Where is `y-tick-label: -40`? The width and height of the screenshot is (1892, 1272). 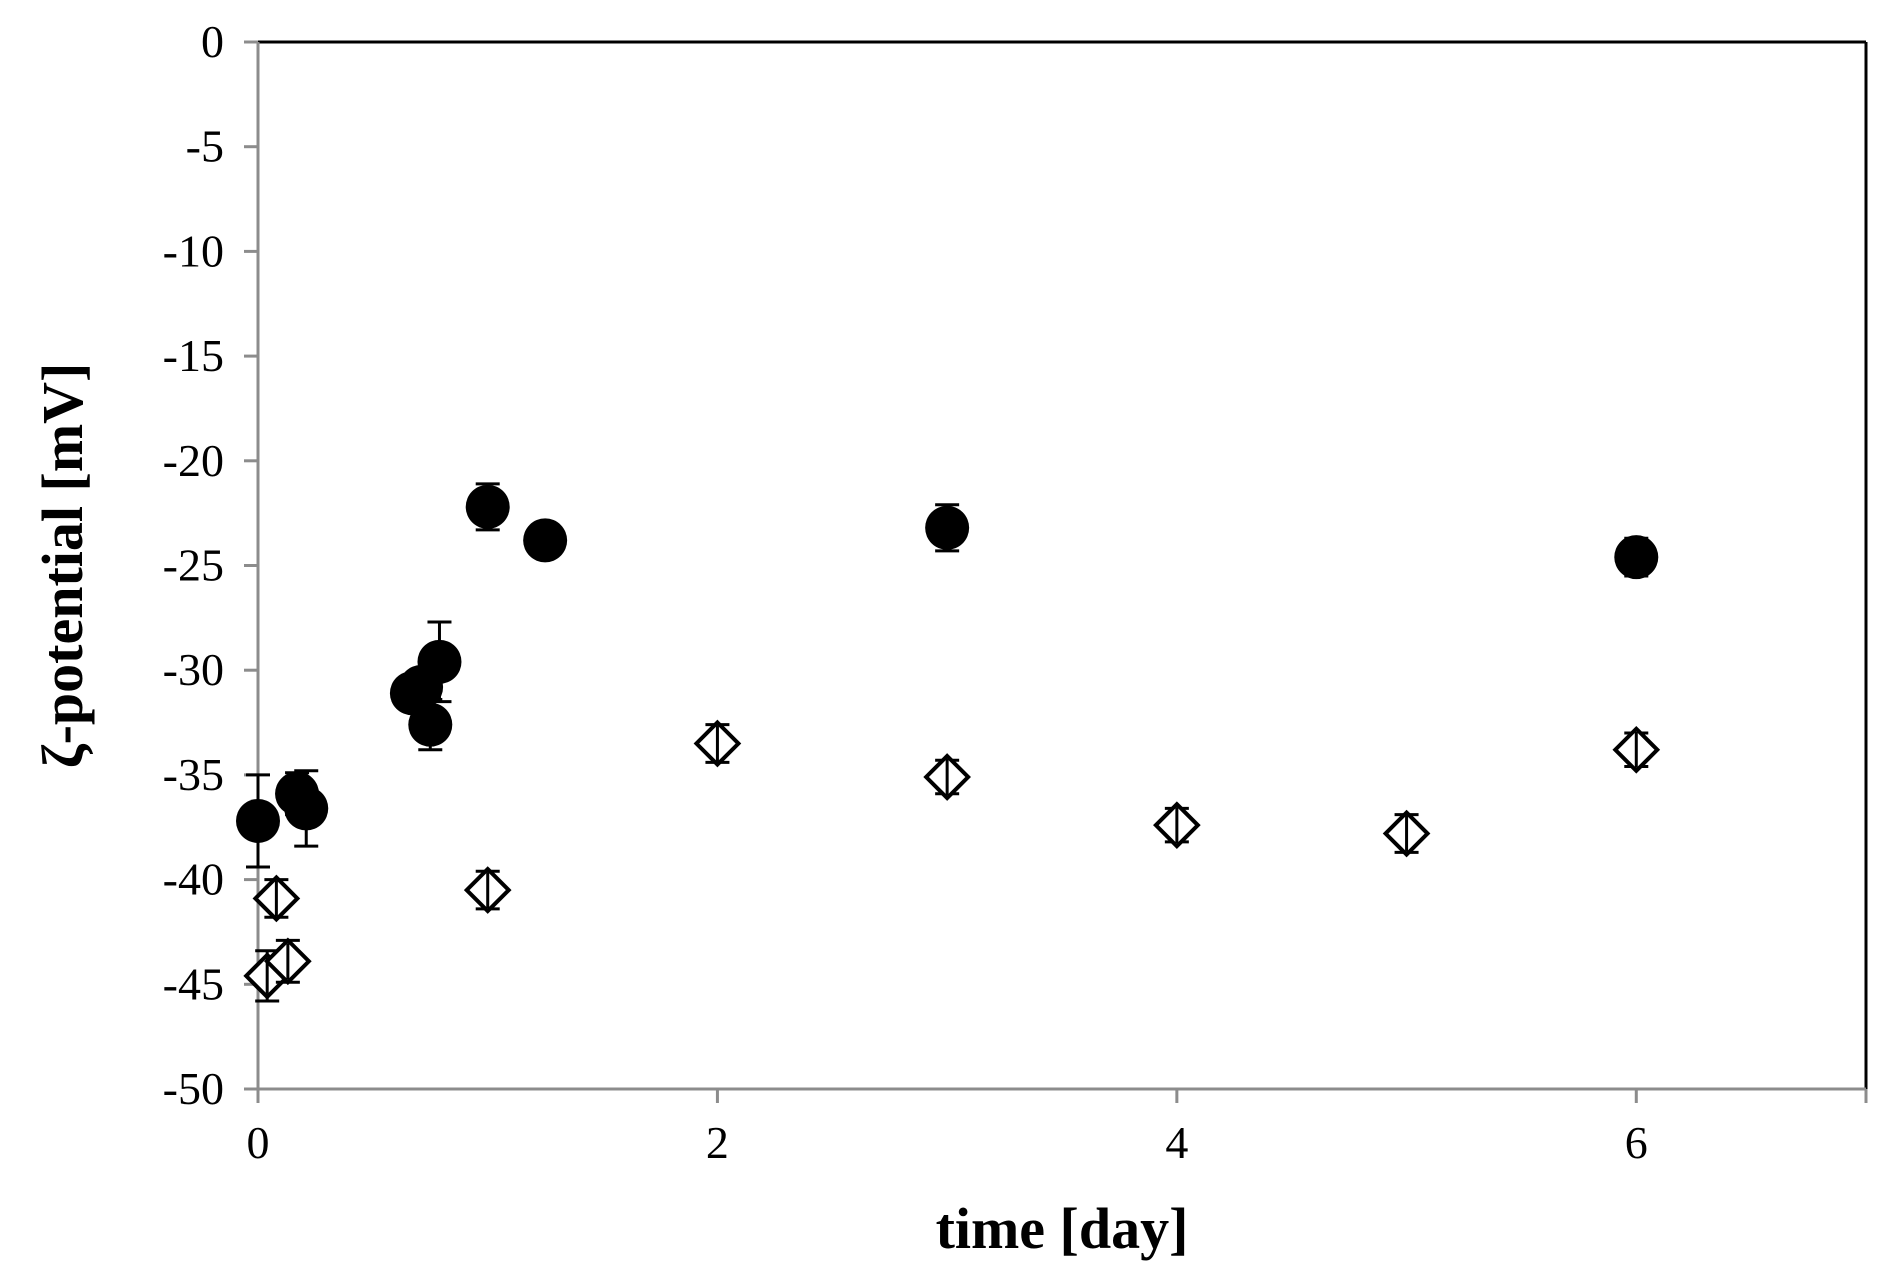
y-tick-label: -40 is located at coordinates (193, 879).